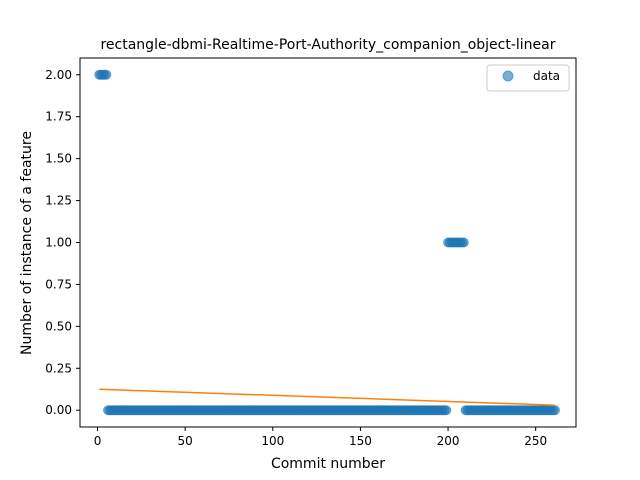 This screenshot has width=640, height=480. I want to click on y-tick-label: 0.00, so click(58, 410).